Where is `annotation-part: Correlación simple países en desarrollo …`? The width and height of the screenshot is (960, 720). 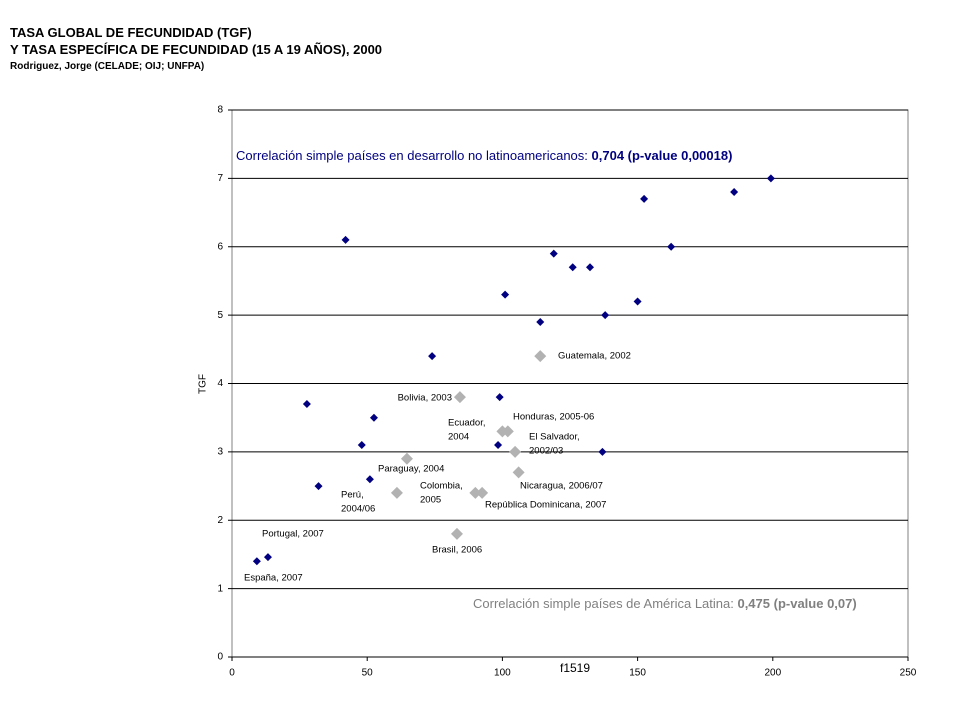 annotation-part: Correlación simple países en desarrollo … is located at coordinates (414, 155).